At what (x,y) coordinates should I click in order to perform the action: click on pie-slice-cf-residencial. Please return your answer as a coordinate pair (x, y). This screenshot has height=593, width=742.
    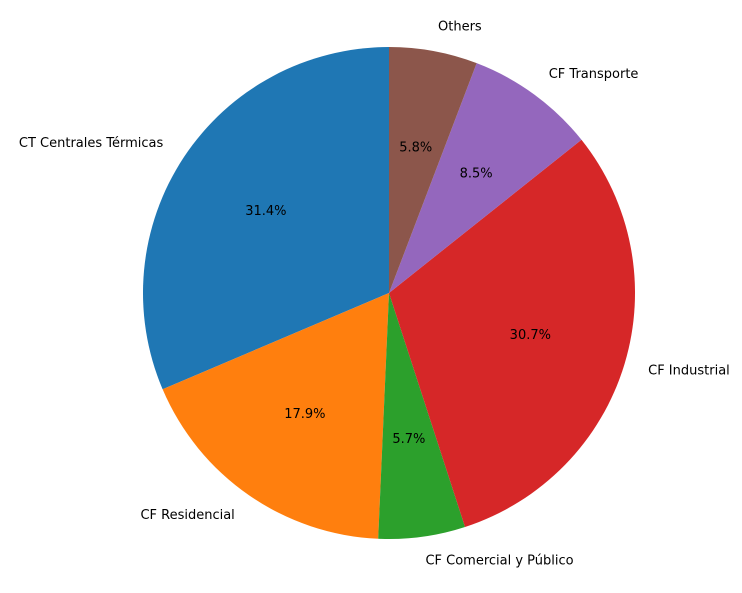
    Looking at the image, I should click on (275, 416).